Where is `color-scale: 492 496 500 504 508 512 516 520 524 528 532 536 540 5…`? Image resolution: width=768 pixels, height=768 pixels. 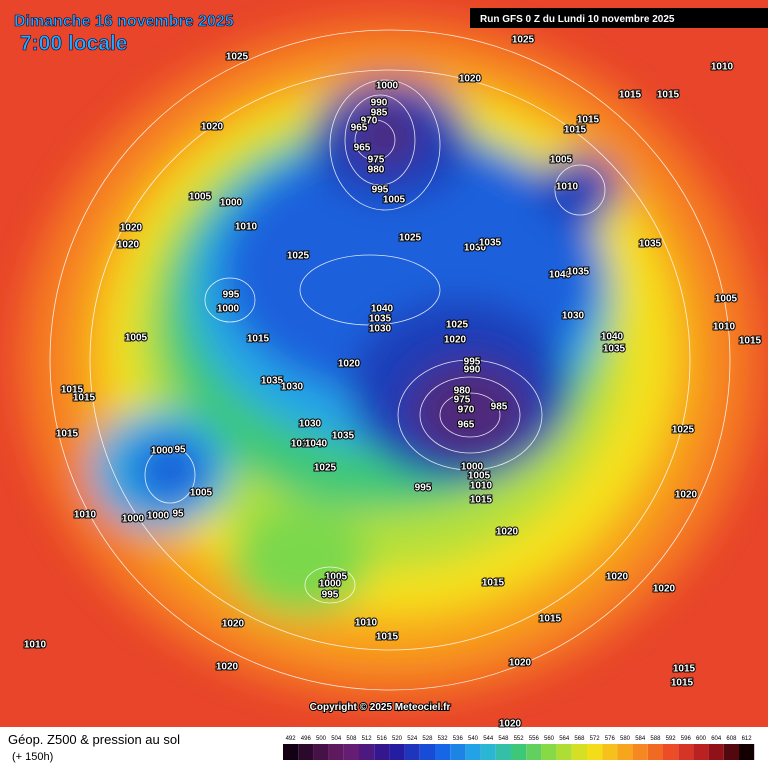 color-scale: 492 496 500 504 508 512 516 520 524 528 532 536 540 5… is located at coordinates (519, 748).